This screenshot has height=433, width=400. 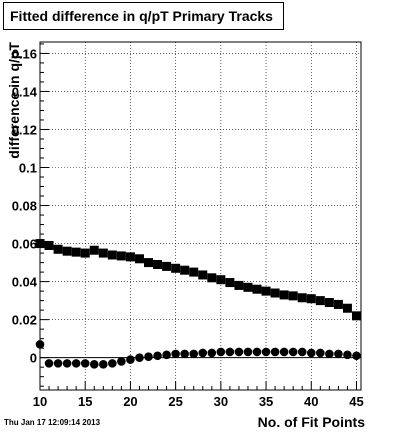 What do you see at coordinates (175, 401) in the screenshot?
I see `x-tick-label: 25` at bounding box center [175, 401].